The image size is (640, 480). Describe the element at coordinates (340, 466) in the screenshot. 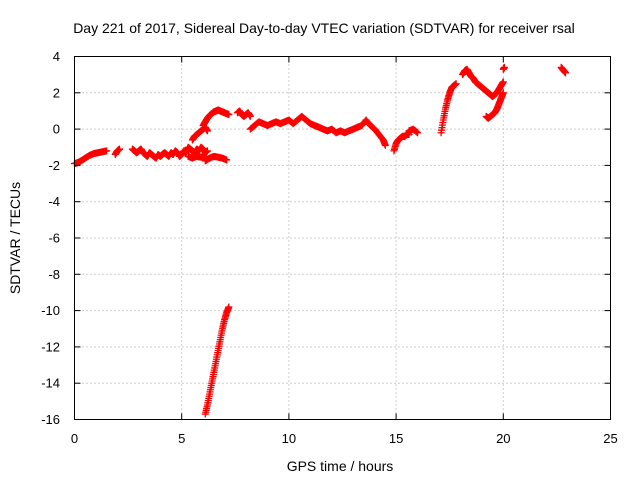

I see `x-axis-title: GPS time / hours` at that location.